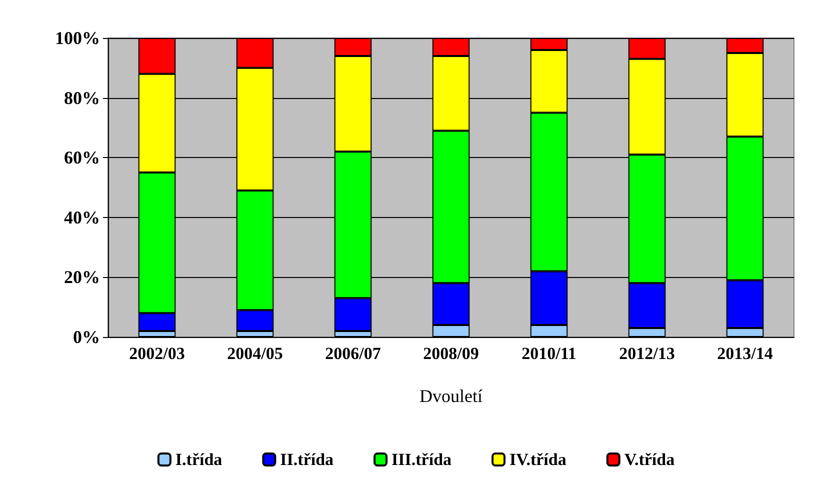 The width and height of the screenshot is (832, 485). I want to click on x-tick-label: 2004/05, so click(255, 353).